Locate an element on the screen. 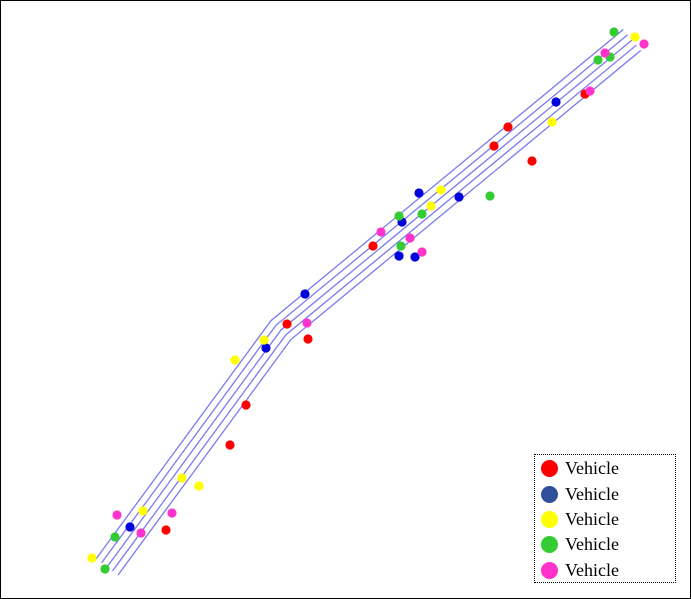 This screenshot has width=691, height=599. legend-item-4: Vehicle is located at coordinates (605, 544).